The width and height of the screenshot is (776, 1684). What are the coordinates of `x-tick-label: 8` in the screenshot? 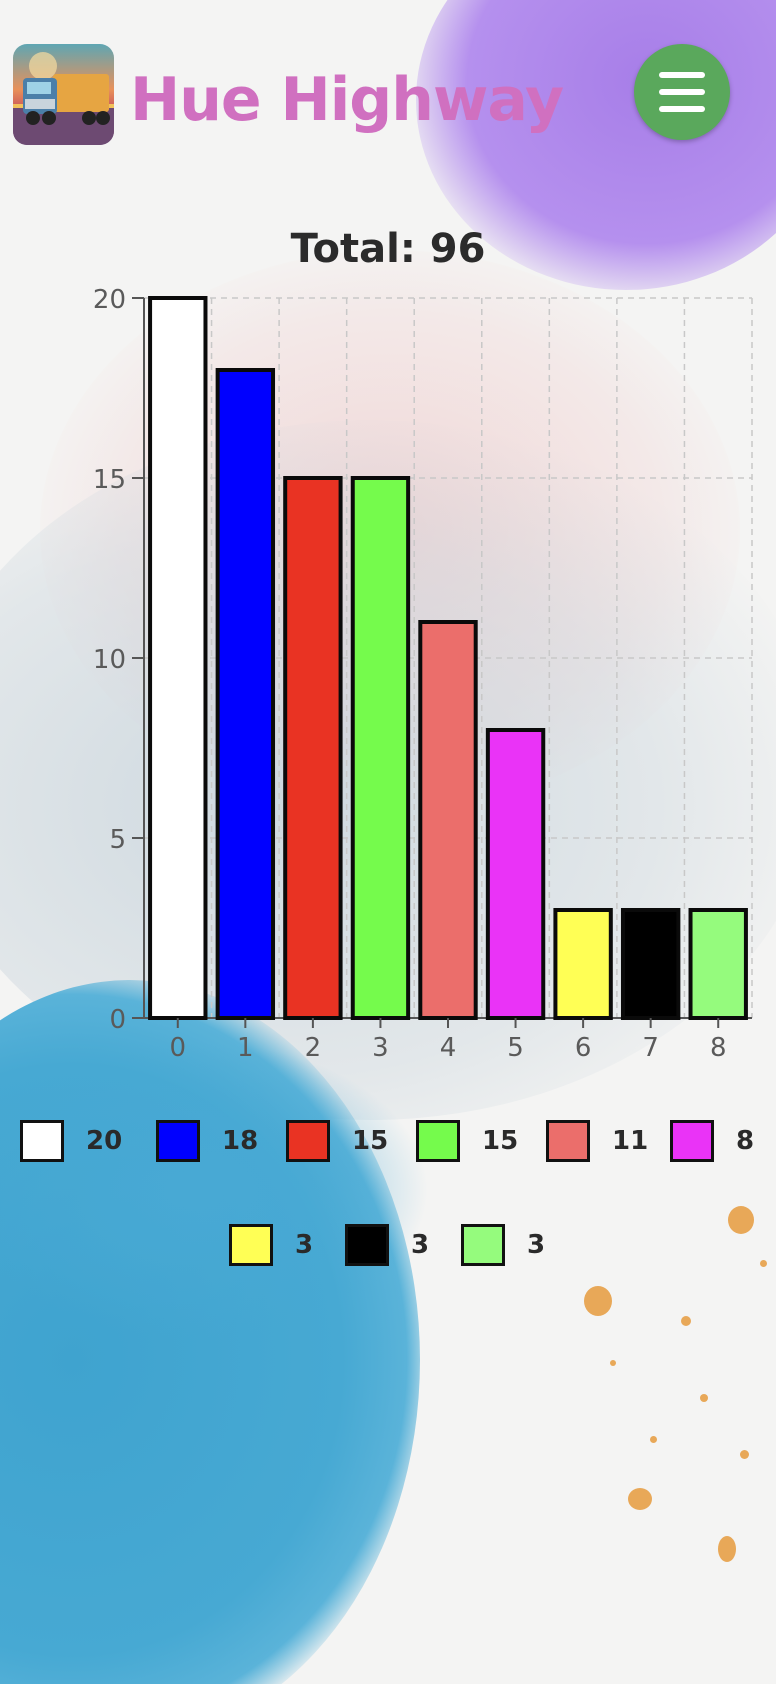 It's located at (718, 1048).